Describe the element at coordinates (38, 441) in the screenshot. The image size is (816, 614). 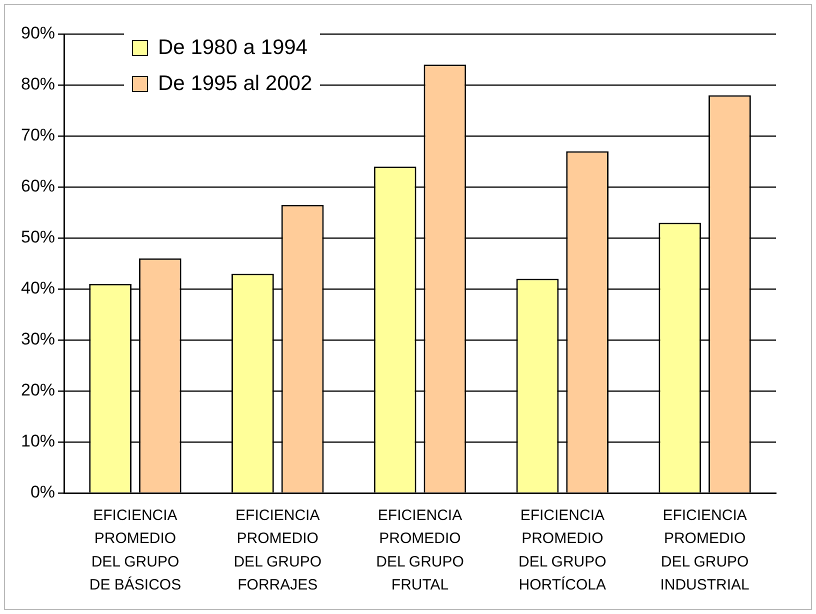
I see `y-tick-label: 10%` at that location.